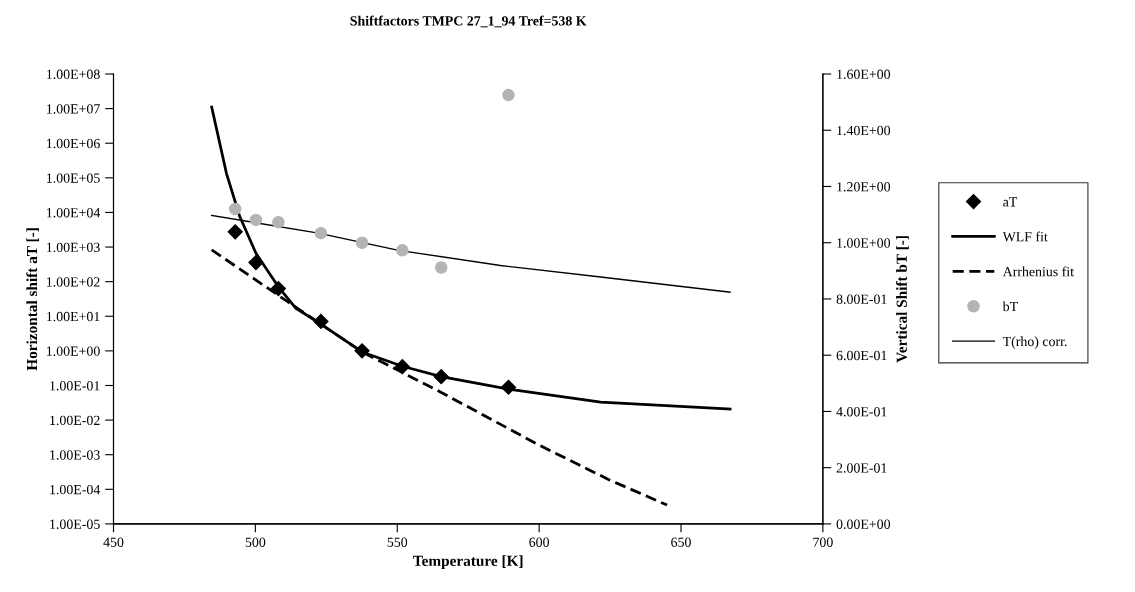  What do you see at coordinates (861, 412) in the screenshot?
I see `y2-tick-label: 4.00E-01` at bounding box center [861, 412].